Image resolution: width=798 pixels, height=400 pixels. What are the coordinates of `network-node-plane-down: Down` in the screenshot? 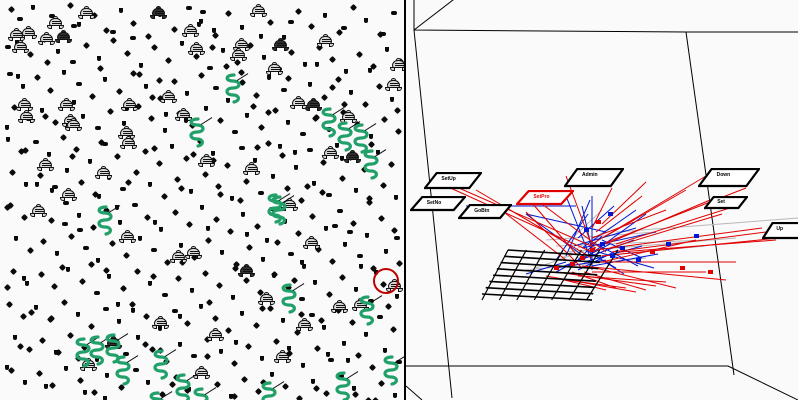 It's located at (729, 178).